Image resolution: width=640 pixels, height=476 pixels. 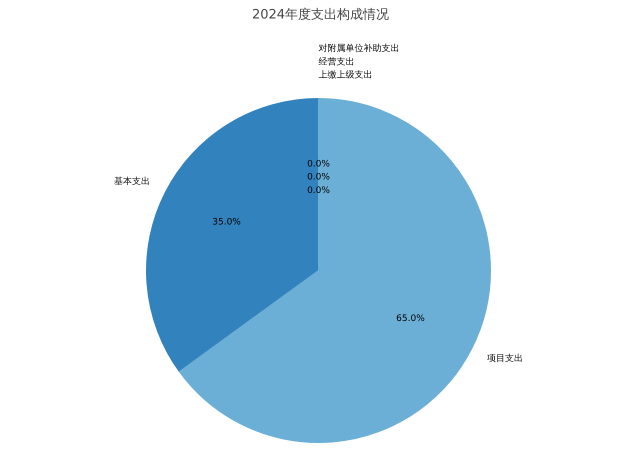 What do you see at coordinates (336, 62) in the screenshot?
I see `category-label: 经营支出` at bounding box center [336, 62].